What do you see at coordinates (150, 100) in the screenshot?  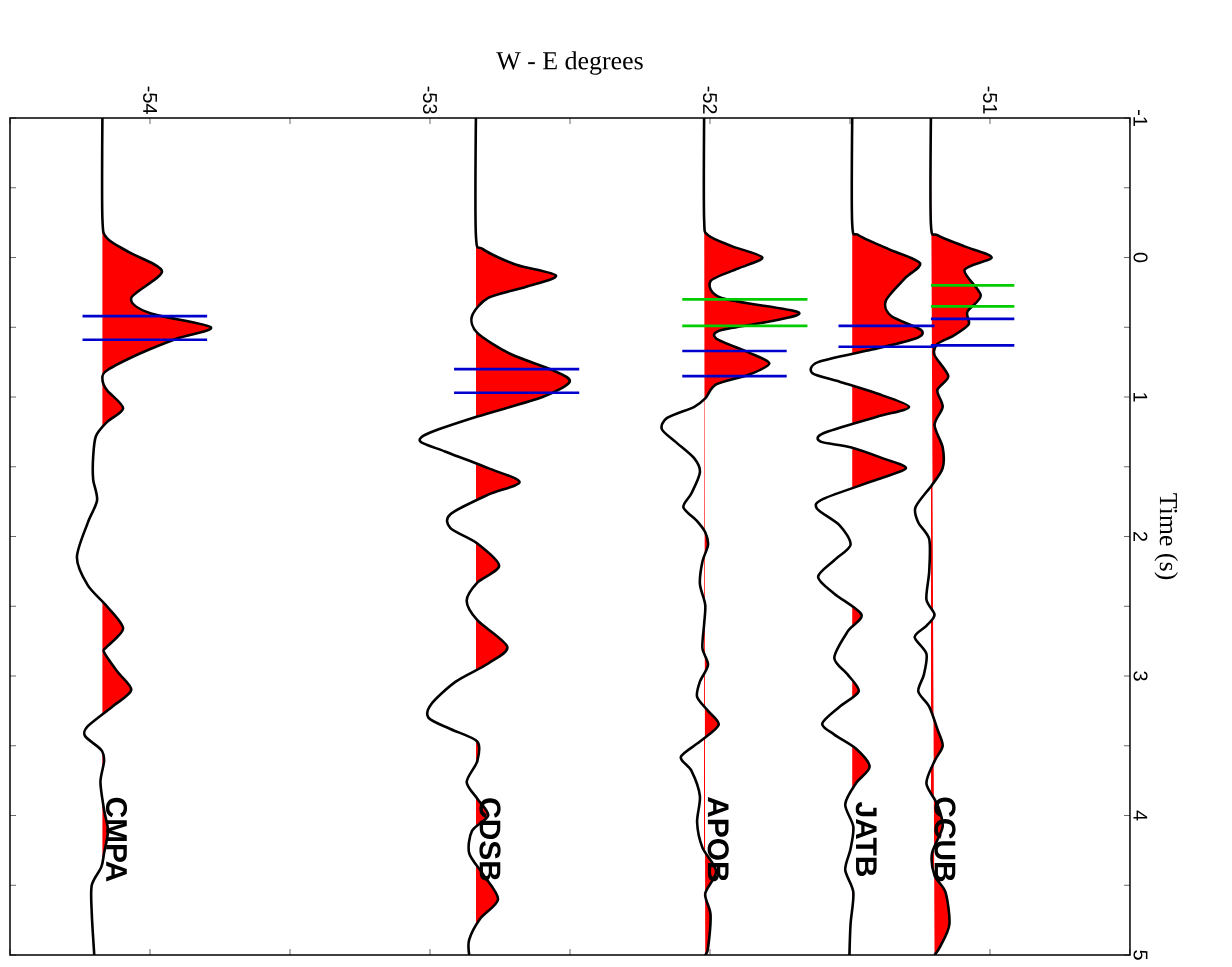 I see `x-tick-label: -54` at bounding box center [150, 100].